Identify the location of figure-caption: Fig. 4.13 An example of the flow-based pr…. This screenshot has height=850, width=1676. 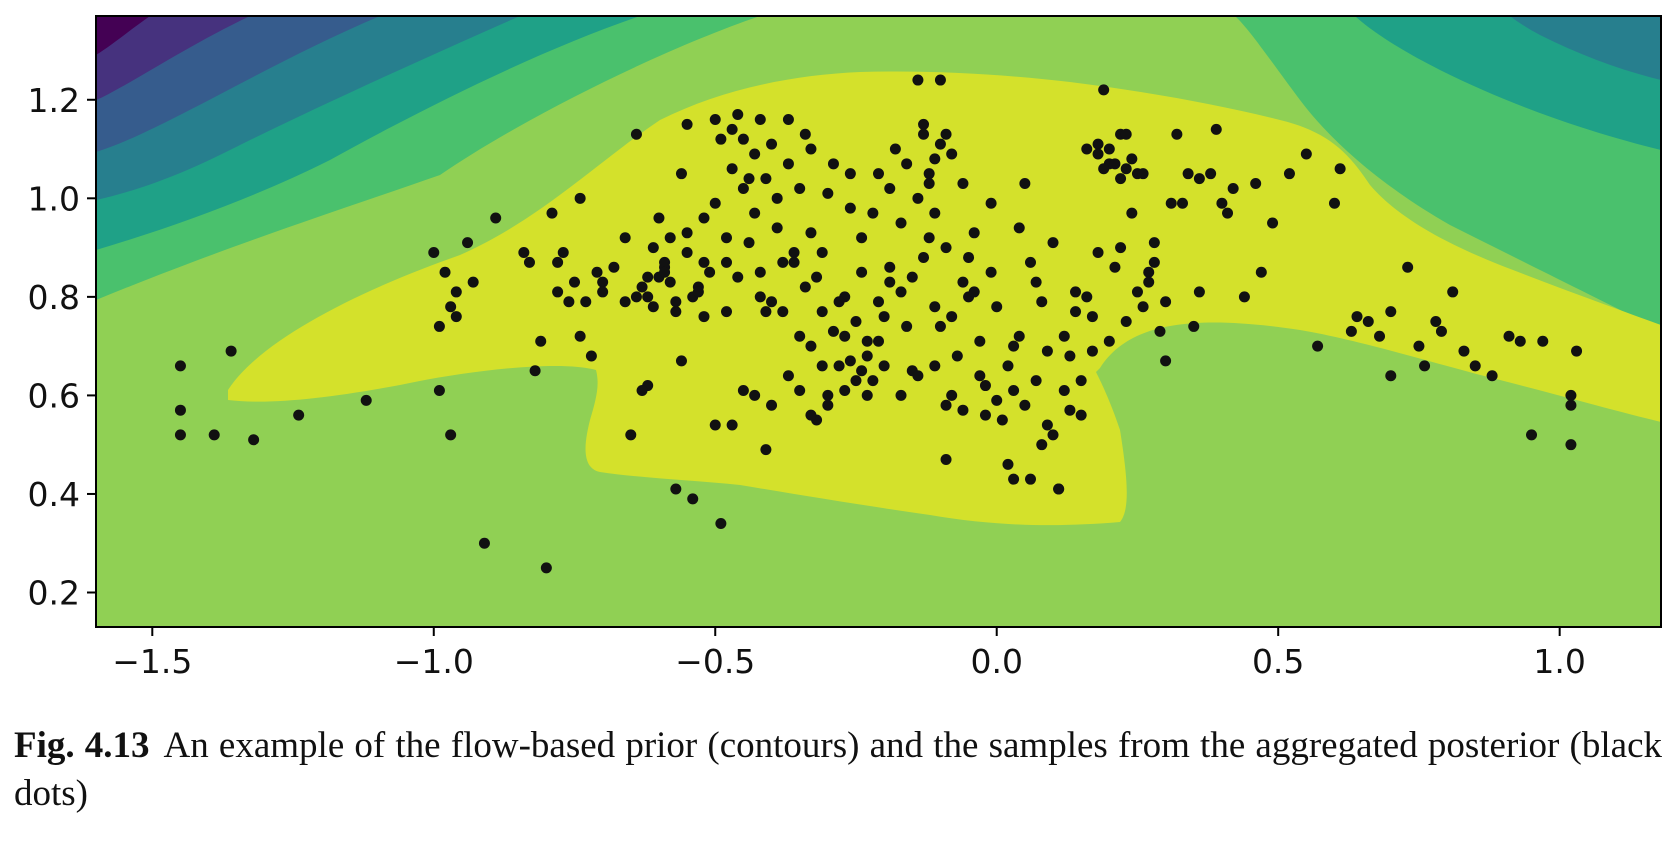
(838, 770).